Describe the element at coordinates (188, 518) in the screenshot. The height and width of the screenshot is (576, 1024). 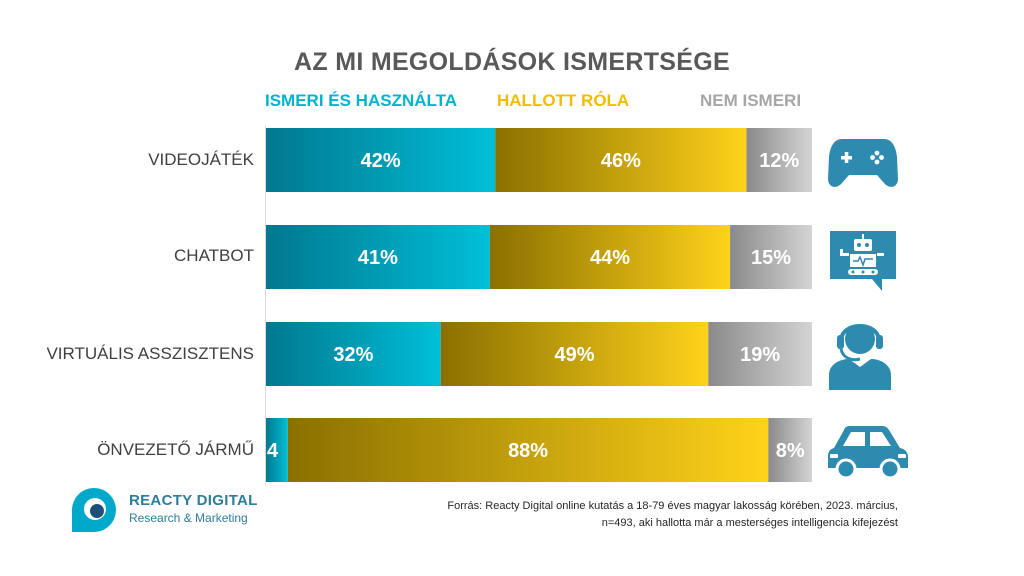
I see `brand-tagline: Research & Marketing` at that location.